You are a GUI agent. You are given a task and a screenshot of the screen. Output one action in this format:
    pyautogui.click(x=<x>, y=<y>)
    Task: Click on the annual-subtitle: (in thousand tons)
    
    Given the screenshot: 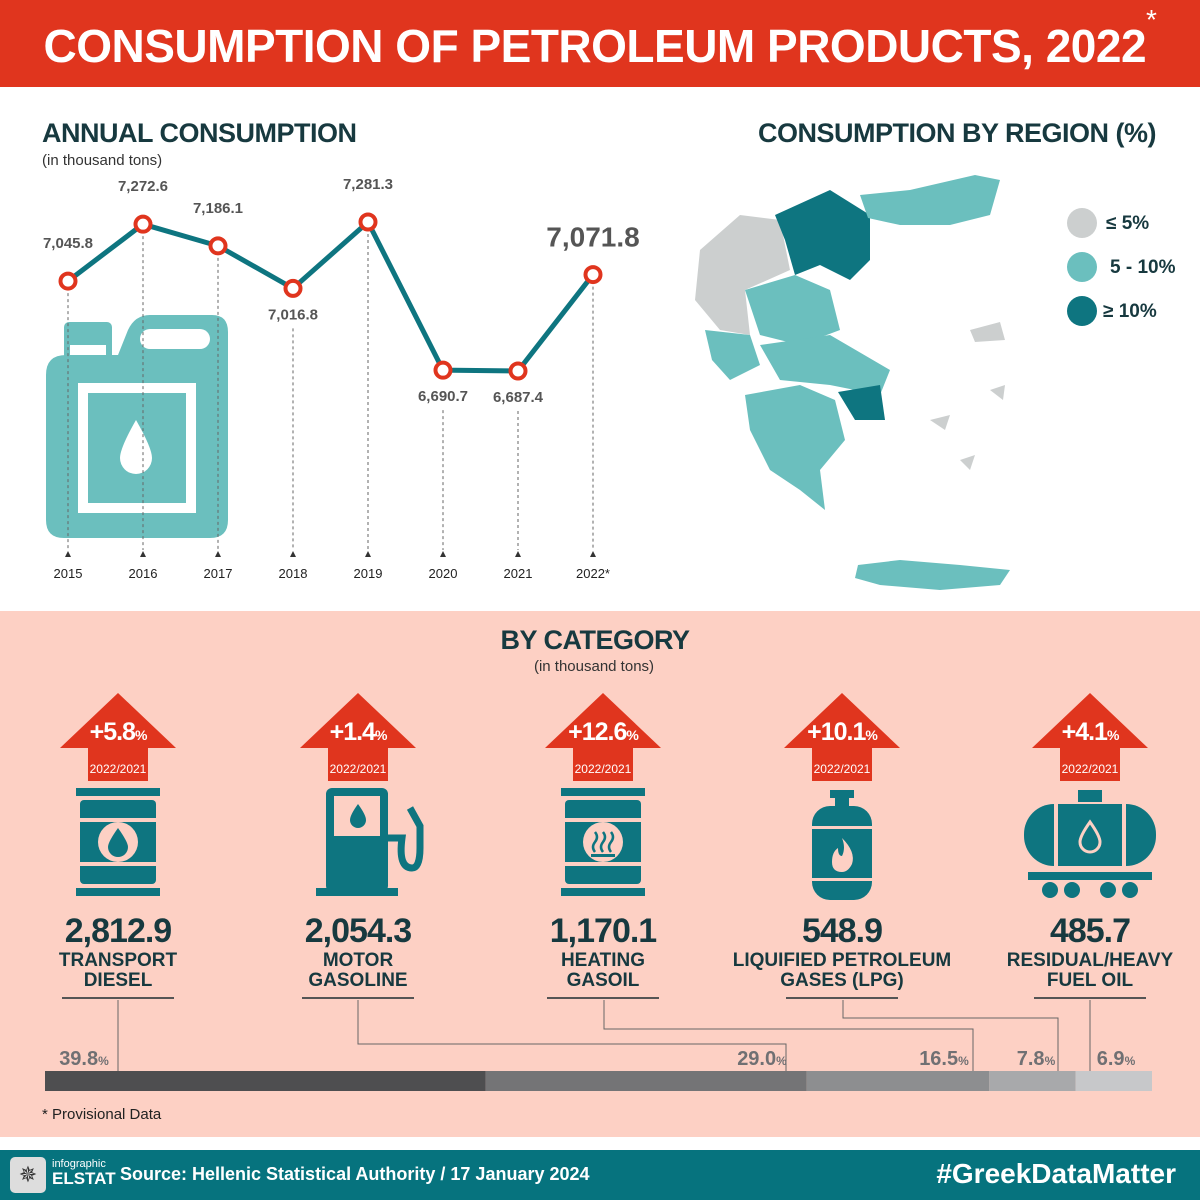 What is the action you would take?
    pyautogui.click(x=102, y=160)
    